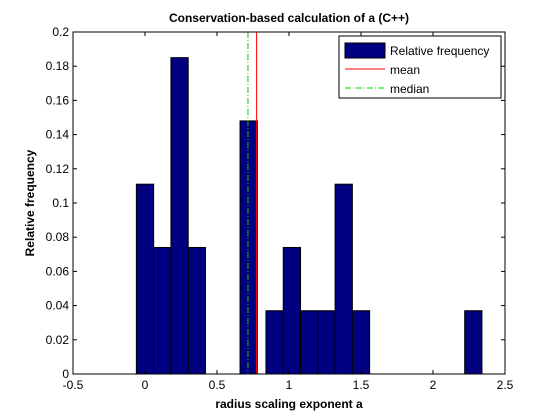  Describe the element at coordinates (361, 385) in the screenshot. I see `x-tick-label: 1.5` at that location.